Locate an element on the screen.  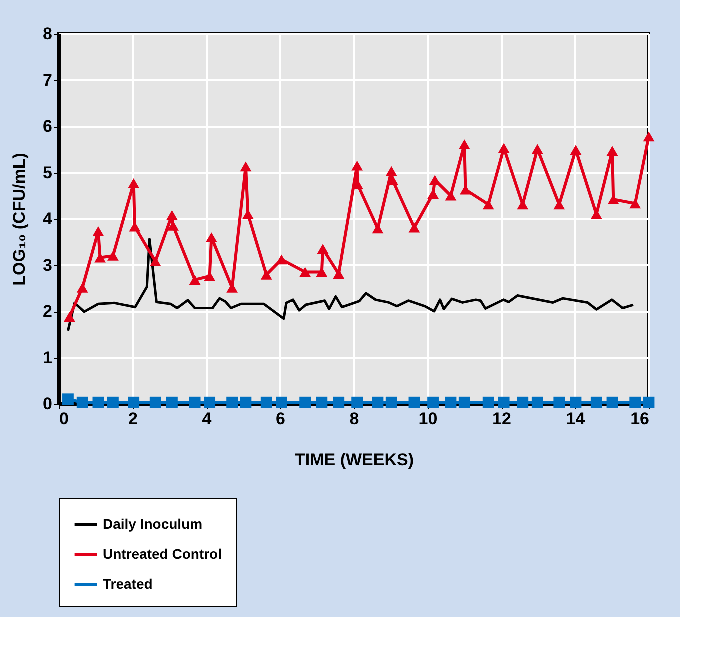
line-series is located at coordinates (350, 285).